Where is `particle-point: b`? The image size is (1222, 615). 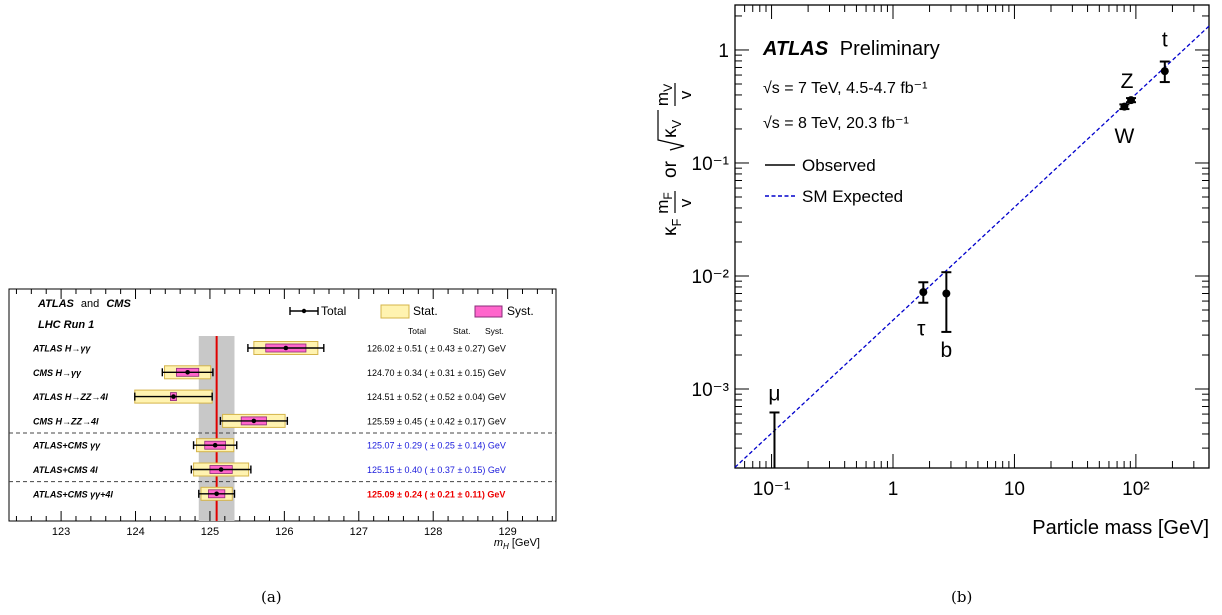
particle-point: b is located at coordinates (947, 316).